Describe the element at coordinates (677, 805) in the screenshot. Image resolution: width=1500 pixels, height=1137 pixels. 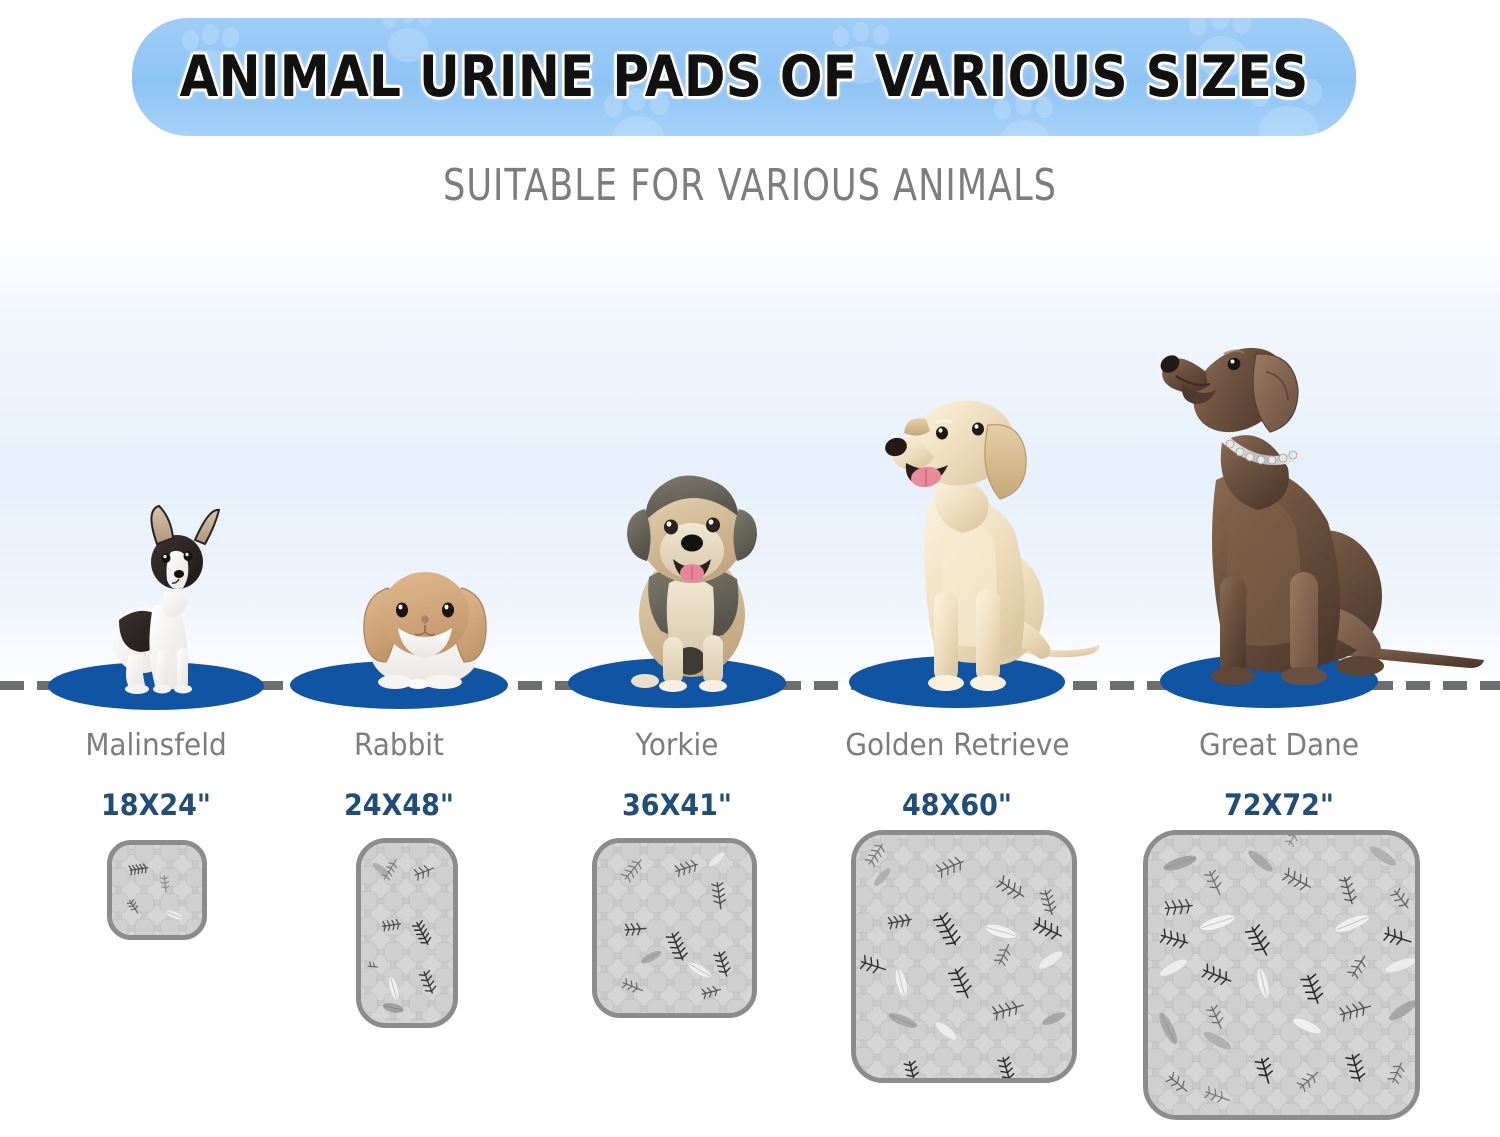
I see `pad-size-label: 36X41"` at that location.